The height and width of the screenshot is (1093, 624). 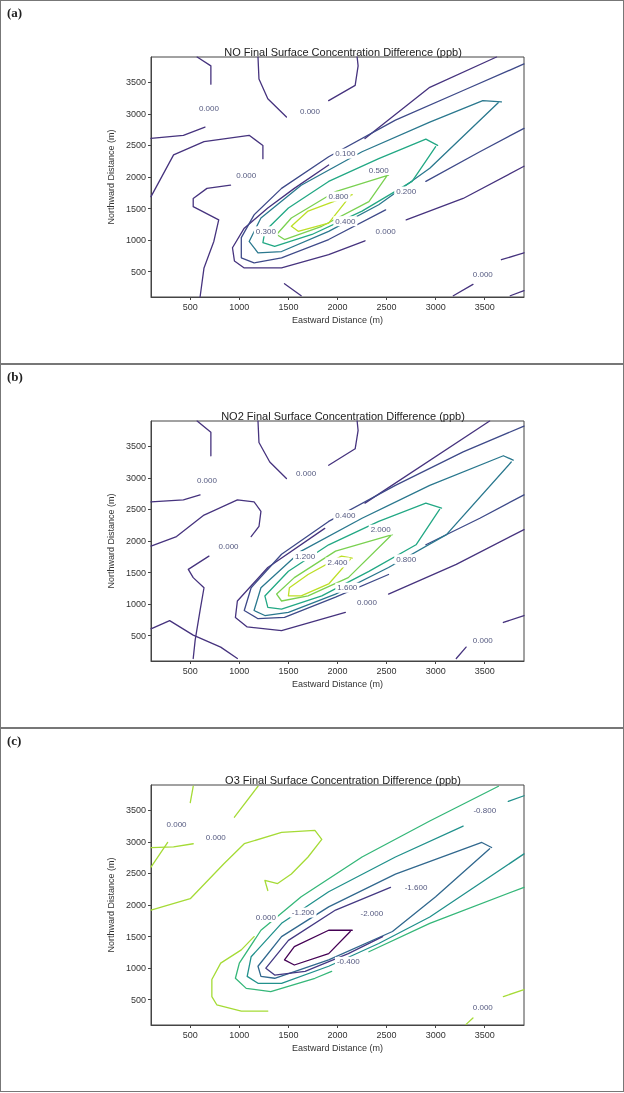 What do you see at coordinates (347, 588) in the screenshot?
I see `annotation: 1.600` at bounding box center [347, 588].